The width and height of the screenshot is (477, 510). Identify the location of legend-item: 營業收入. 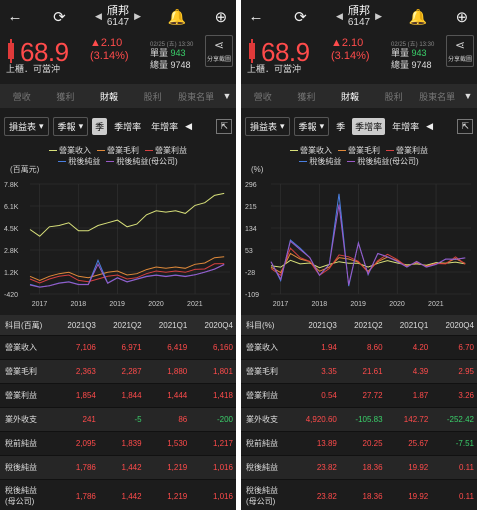
(311, 150).